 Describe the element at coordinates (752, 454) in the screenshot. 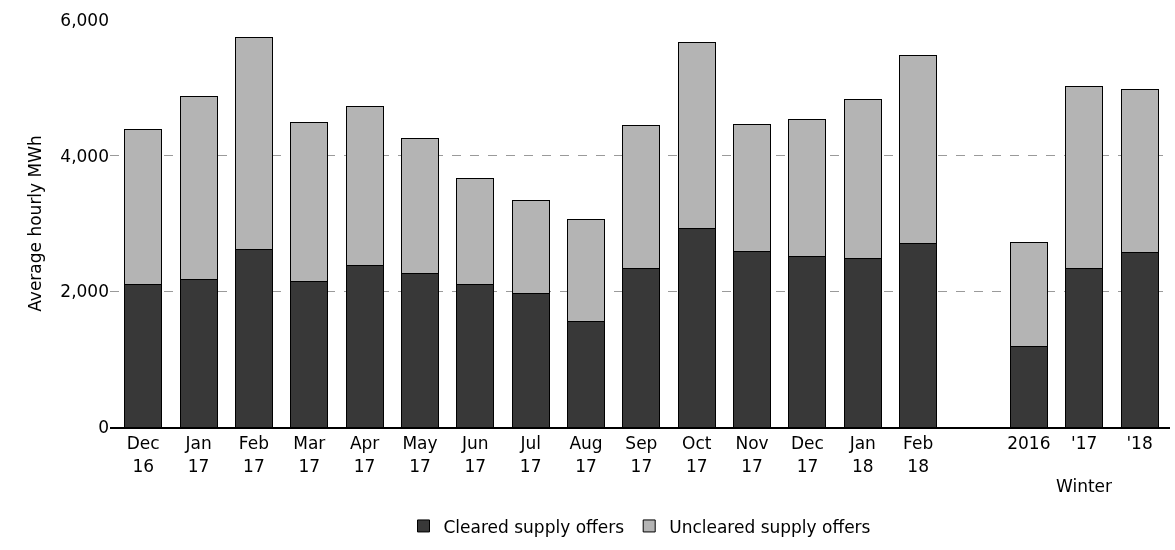

I see `x-tick-label: Nov 17` at that location.